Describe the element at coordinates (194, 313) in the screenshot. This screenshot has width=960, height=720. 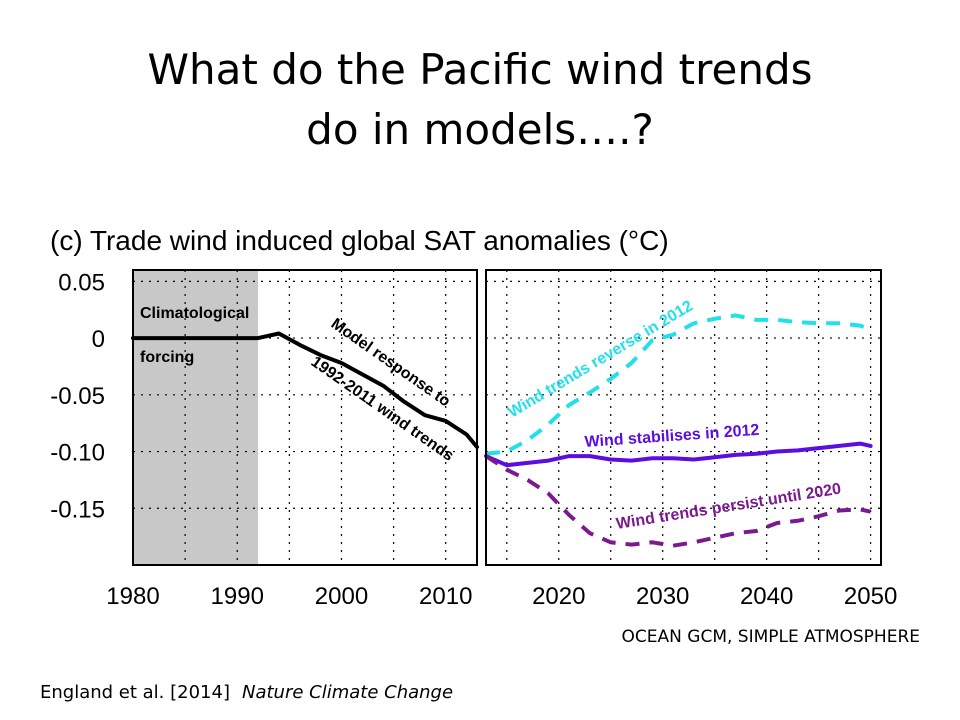
I see `annotation-climatological: Climatological` at that location.